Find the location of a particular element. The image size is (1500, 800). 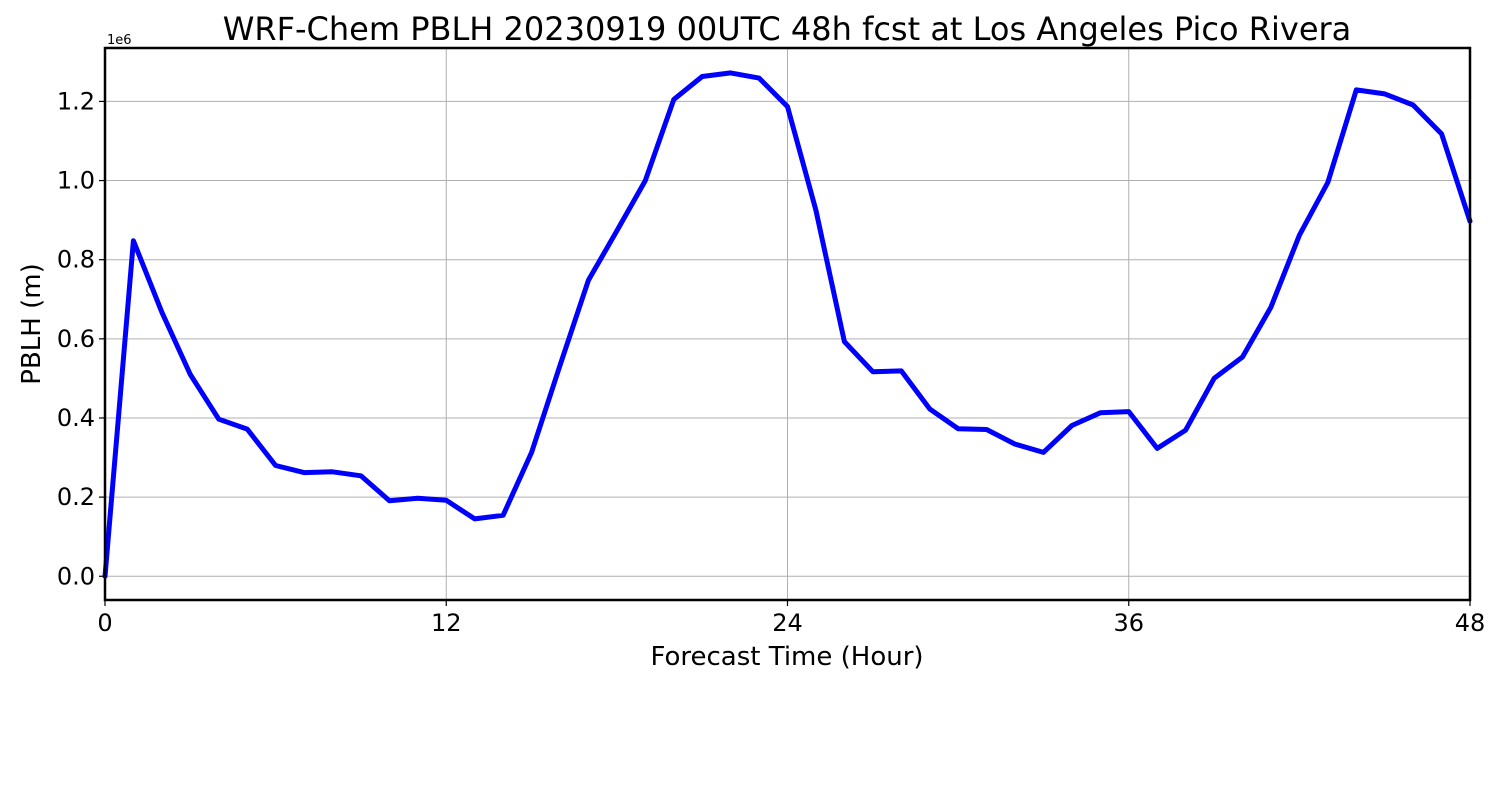

x-tick-label: 24 is located at coordinates (787, 623).